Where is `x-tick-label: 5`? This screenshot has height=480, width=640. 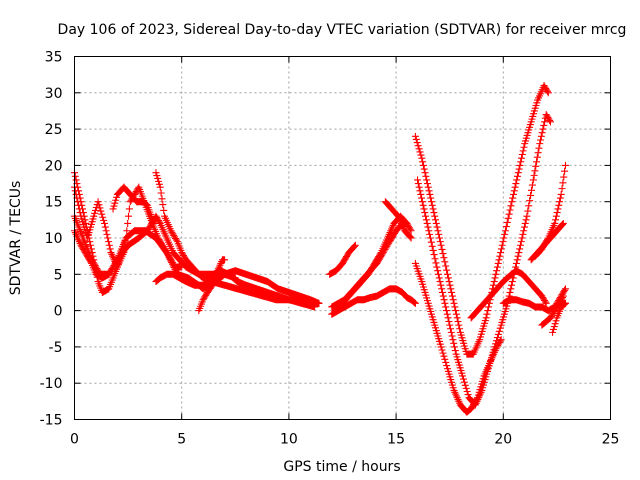
x-tick-label: 5 is located at coordinates (181, 440).